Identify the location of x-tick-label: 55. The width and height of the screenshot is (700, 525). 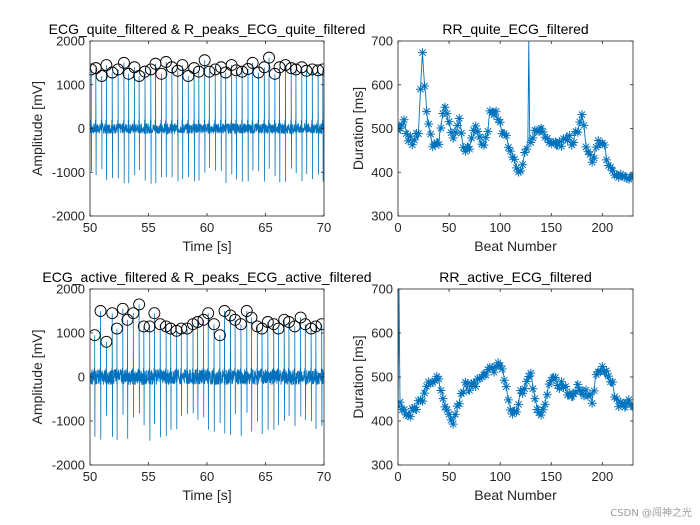
(148, 227).